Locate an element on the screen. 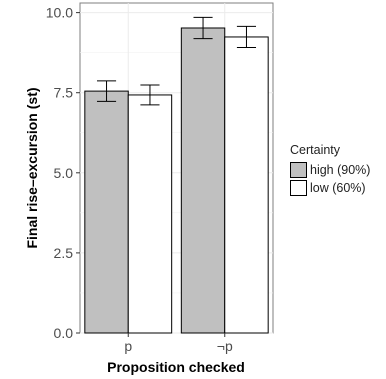 This screenshot has width=386, height=379. y-tick-label: 2.5 is located at coordinates (64, 253).